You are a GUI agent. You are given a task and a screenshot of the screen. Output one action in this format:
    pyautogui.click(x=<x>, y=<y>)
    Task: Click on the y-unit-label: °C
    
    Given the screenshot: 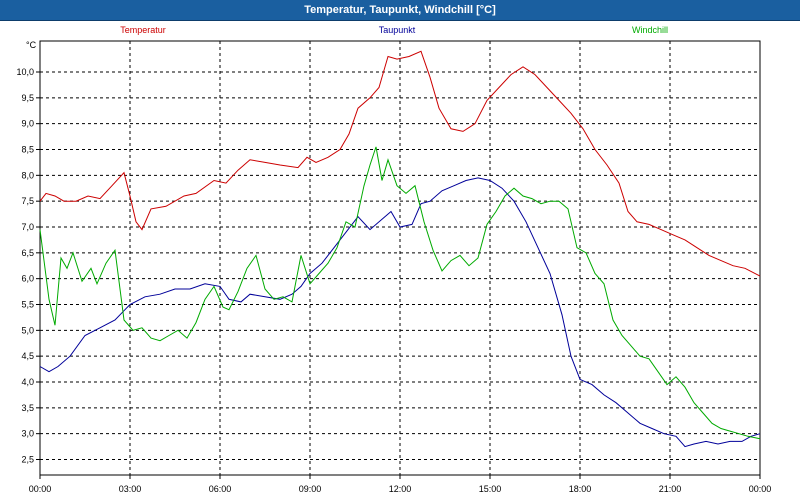 What is the action you would take?
    pyautogui.click(x=31, y=45)
    